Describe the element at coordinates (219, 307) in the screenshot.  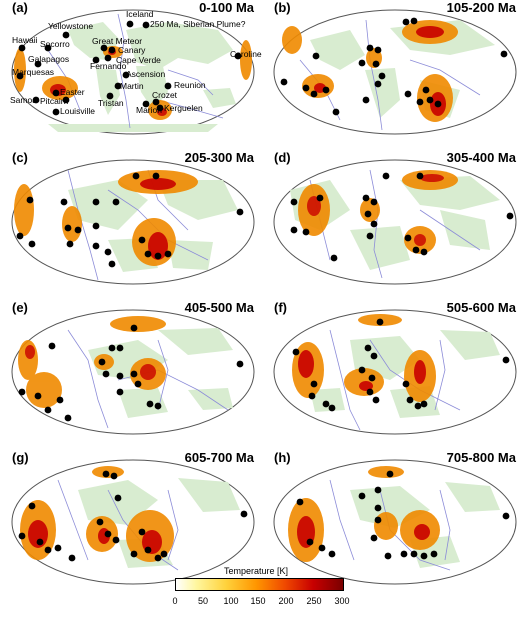
I see `panel-e-title: 405-500 Ma` at that location.